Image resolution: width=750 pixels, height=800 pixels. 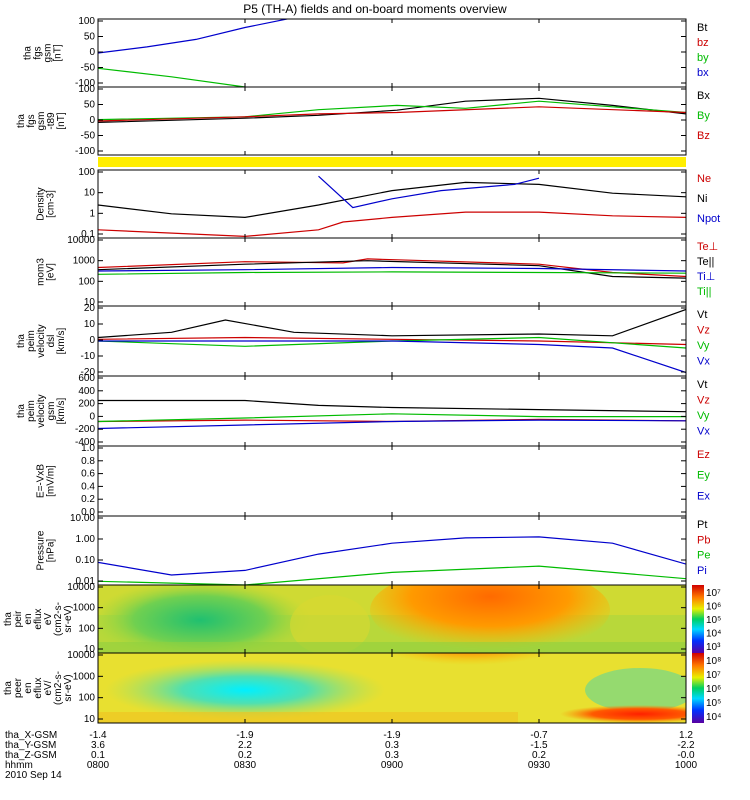 I want to click on colorbar-tick: 10⁴, so click(x=713, y=717).